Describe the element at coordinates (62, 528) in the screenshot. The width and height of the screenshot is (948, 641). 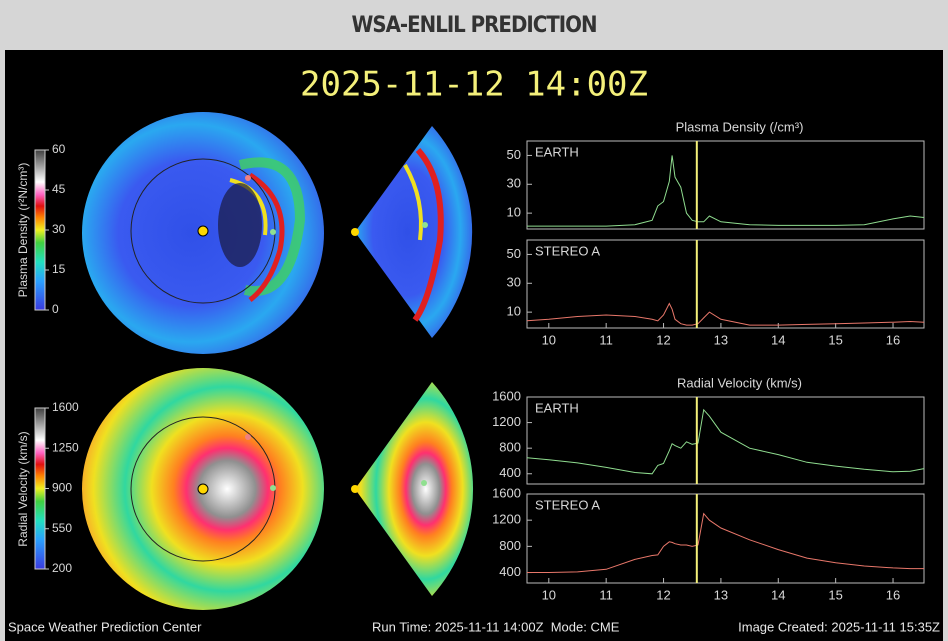
I see `colorbar-tick-label: 550` at that location.